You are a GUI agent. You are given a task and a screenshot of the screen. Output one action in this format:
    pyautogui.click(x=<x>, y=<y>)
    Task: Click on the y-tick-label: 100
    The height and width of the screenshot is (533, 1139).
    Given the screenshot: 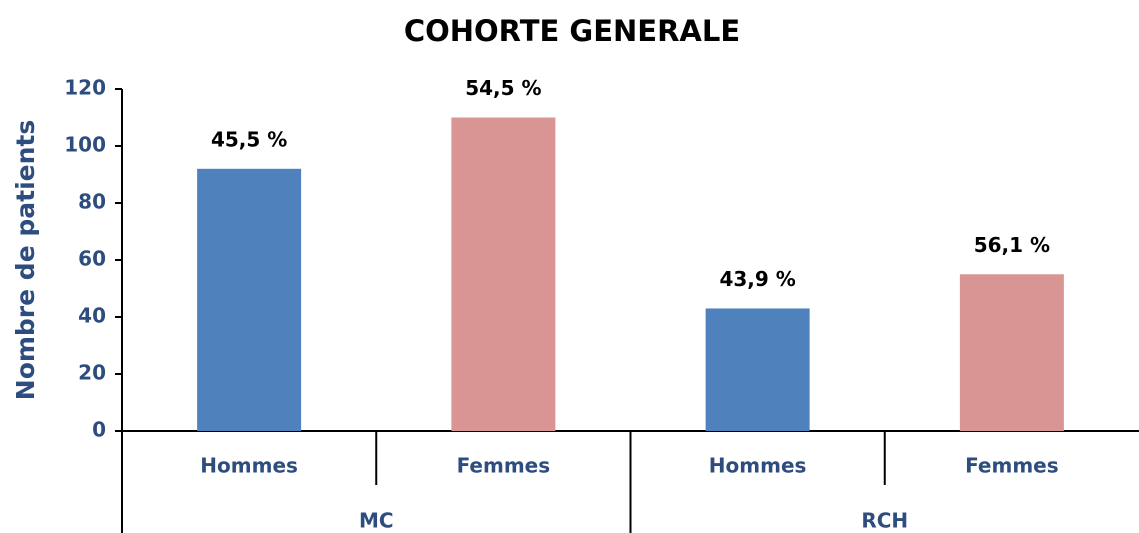 What is the action you would take?
    pyautogui.click(x=85, y=145)
    